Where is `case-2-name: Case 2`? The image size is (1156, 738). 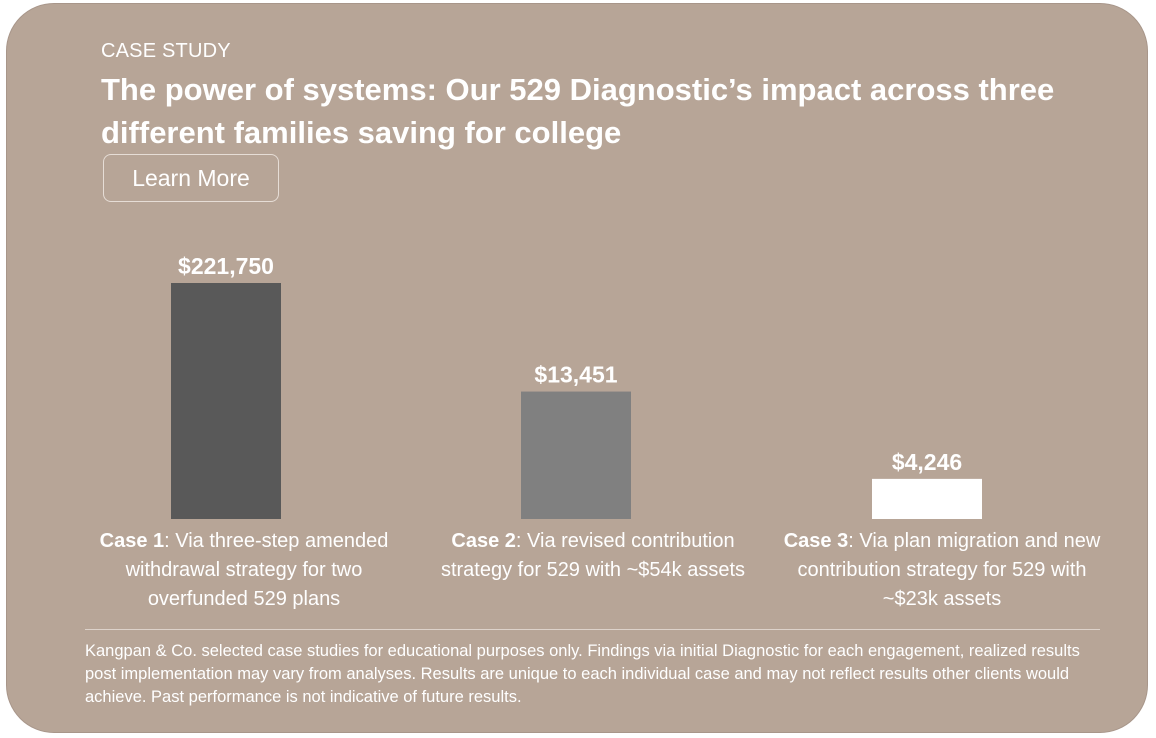 case-2-name: Case 2 is located at coordinates (483, 541).